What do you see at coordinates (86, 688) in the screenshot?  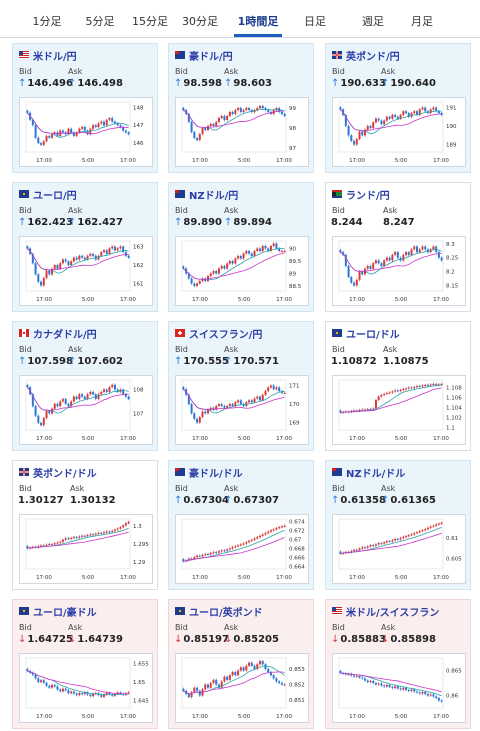 I see `price-chart: 1.655 1.65 1.645 17:00 5:00 17:00` at bounding box center [86, 688].